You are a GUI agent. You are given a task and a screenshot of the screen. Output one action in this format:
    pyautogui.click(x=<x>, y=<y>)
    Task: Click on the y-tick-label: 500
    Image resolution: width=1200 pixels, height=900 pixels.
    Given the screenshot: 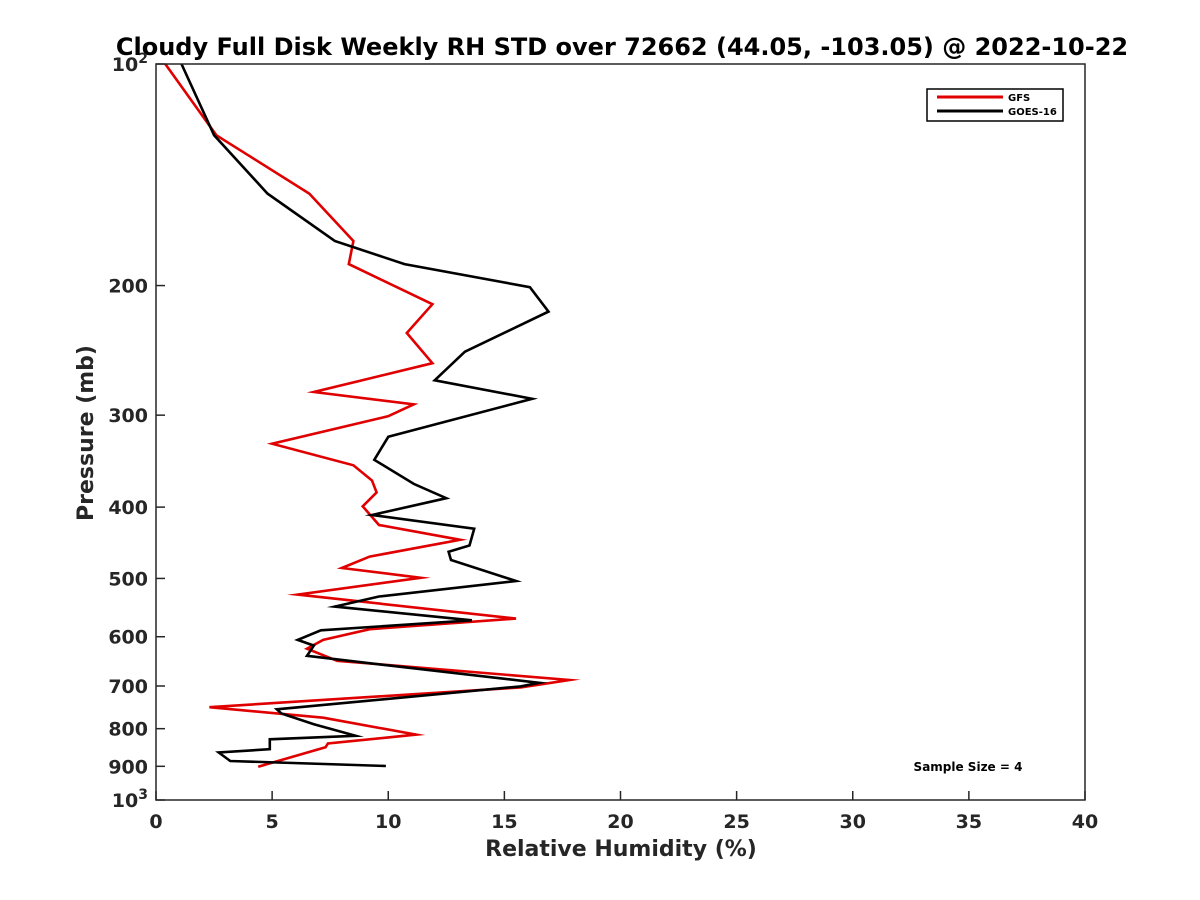 What is the action you would take?
    pyautogui.click(x=128, y=579)
    